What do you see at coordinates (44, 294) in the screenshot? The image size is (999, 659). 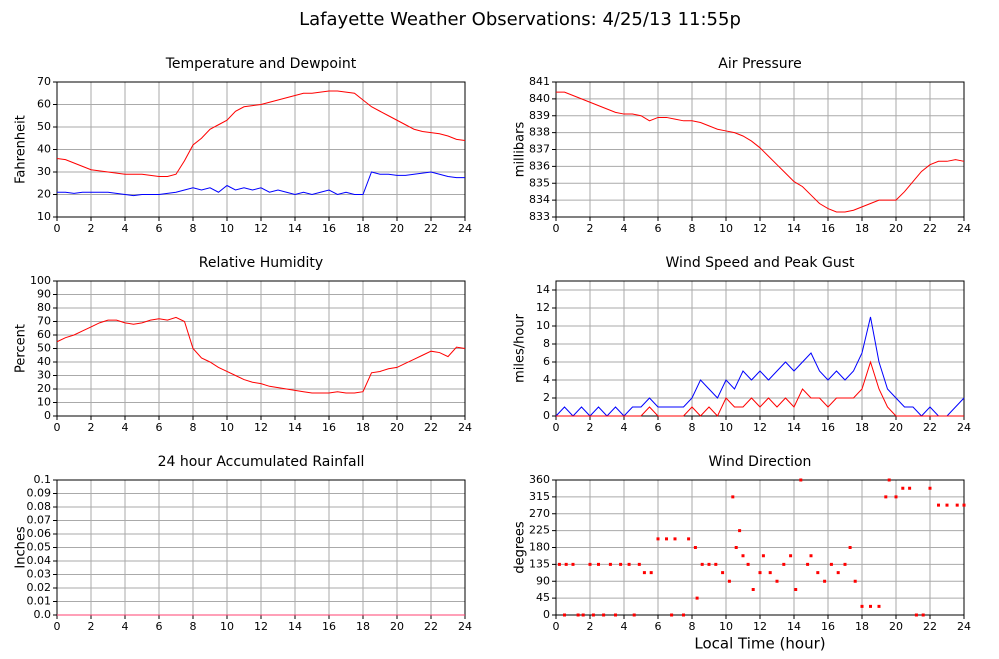 I see `y-tick-label: 90` at bounding box center [44, 294].